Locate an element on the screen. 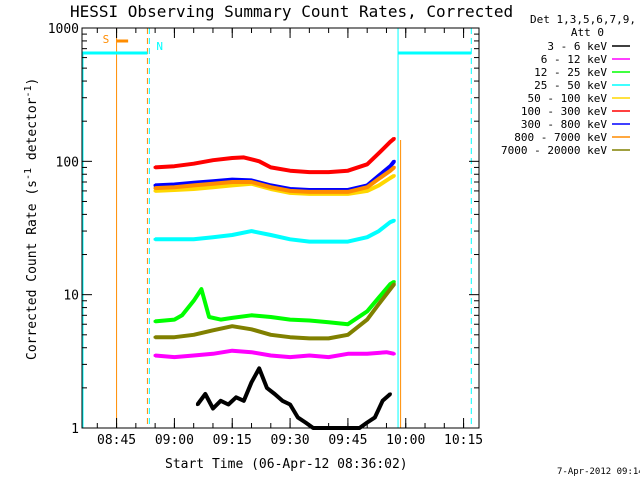 Image resolution: width=640 pixels, height=480 pixels. legend-label: 50 - 100 keV is located at coordinates (568, 98).